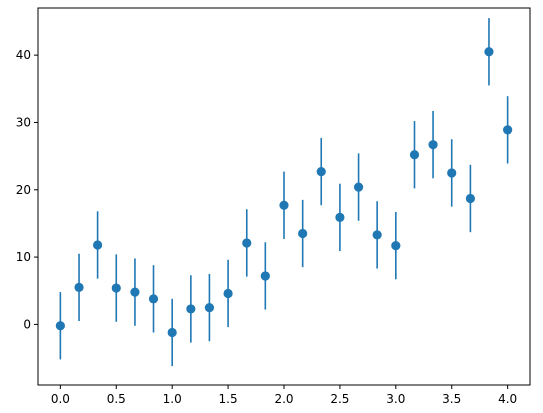  Describe the element at coordinates (283, 399) in the screenshot. I see `x-tick-label: 2.0` at that location.